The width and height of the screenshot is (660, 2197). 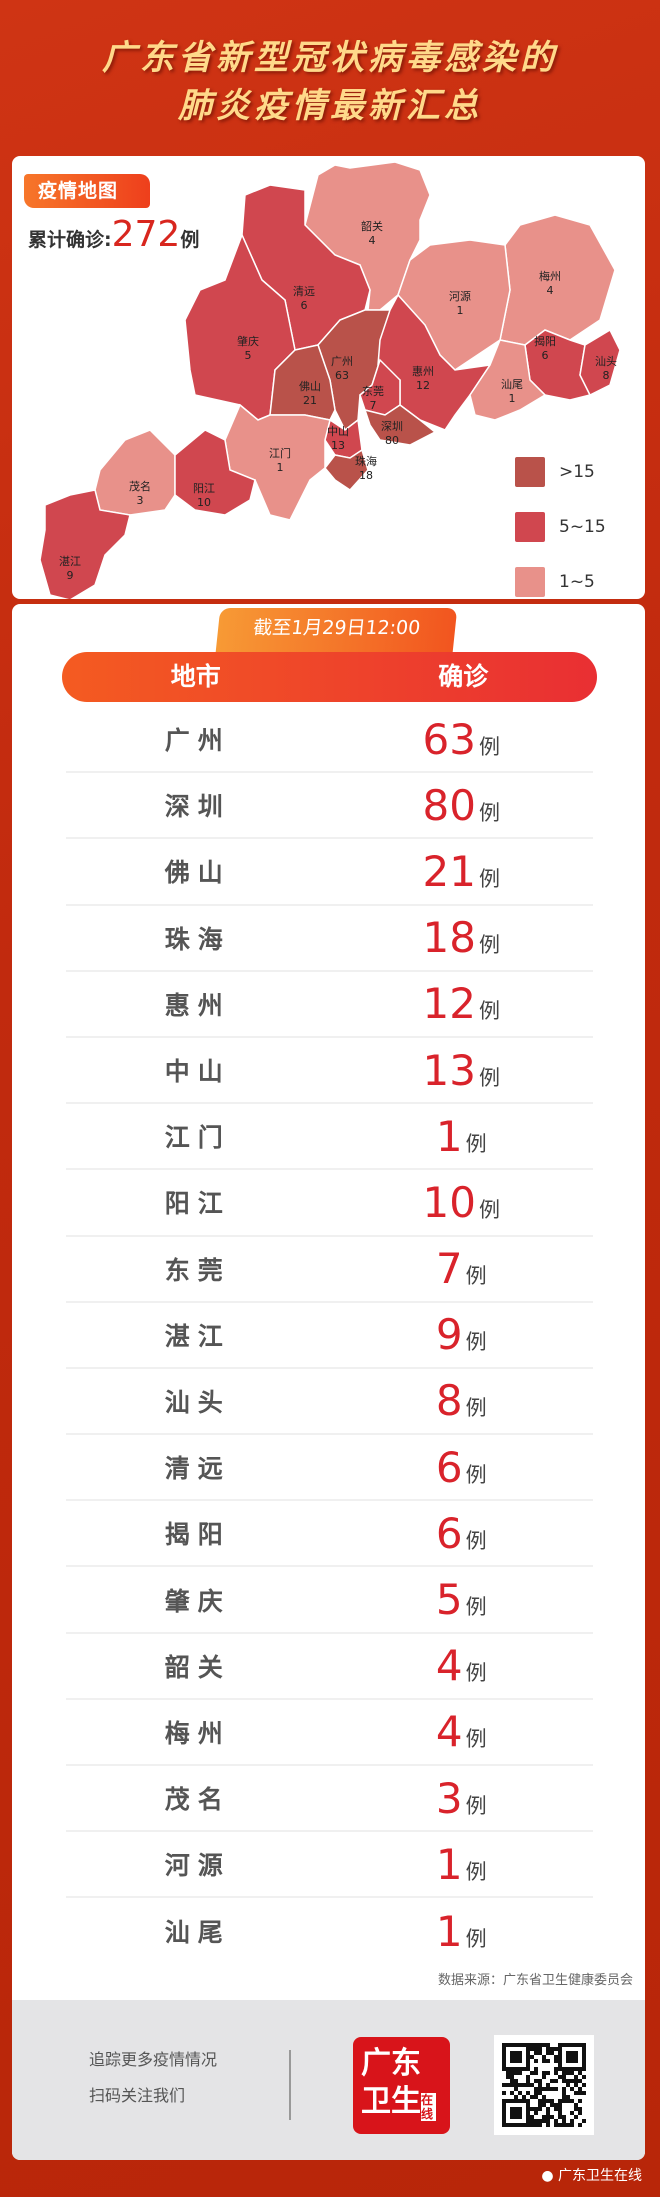 What do you see at coordinates (70, 575) in the screenshot?
I see `region-value: 9` at bounding box center [70, 575].